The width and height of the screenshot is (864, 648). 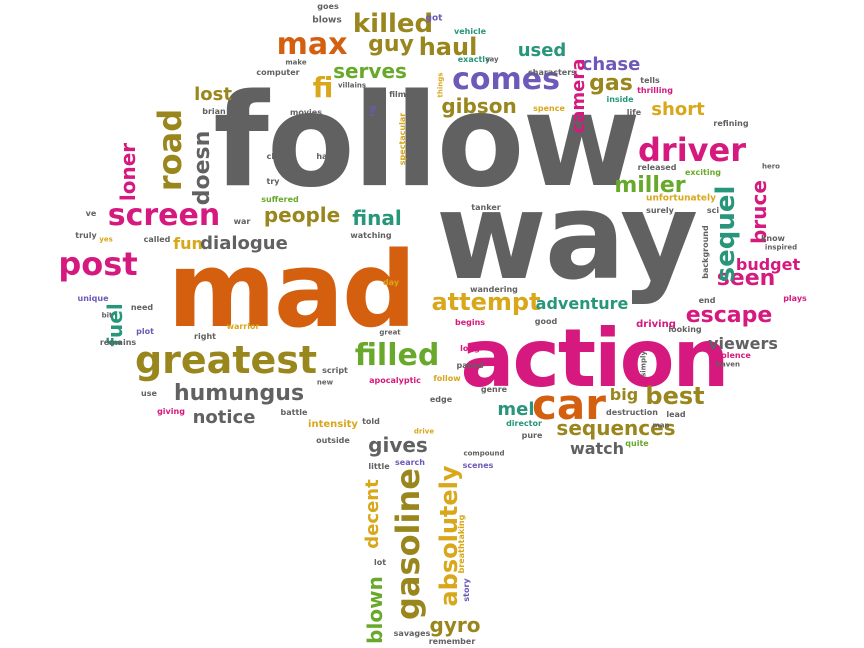 What do you see at coordinates (440, 85) in the screenshot?
I see `word-things: things` at bounding box center [440, 85].